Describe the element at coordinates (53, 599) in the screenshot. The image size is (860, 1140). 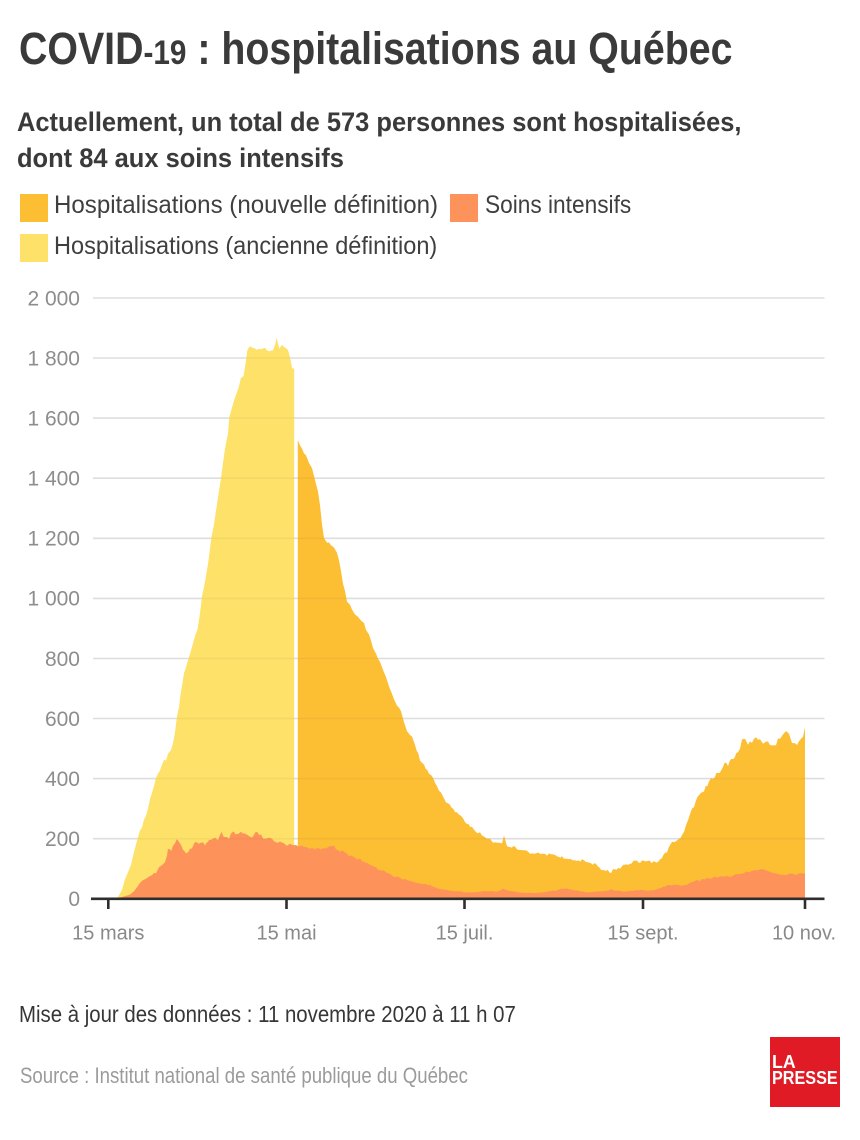
I see `svg-text: 1 000` at that location.